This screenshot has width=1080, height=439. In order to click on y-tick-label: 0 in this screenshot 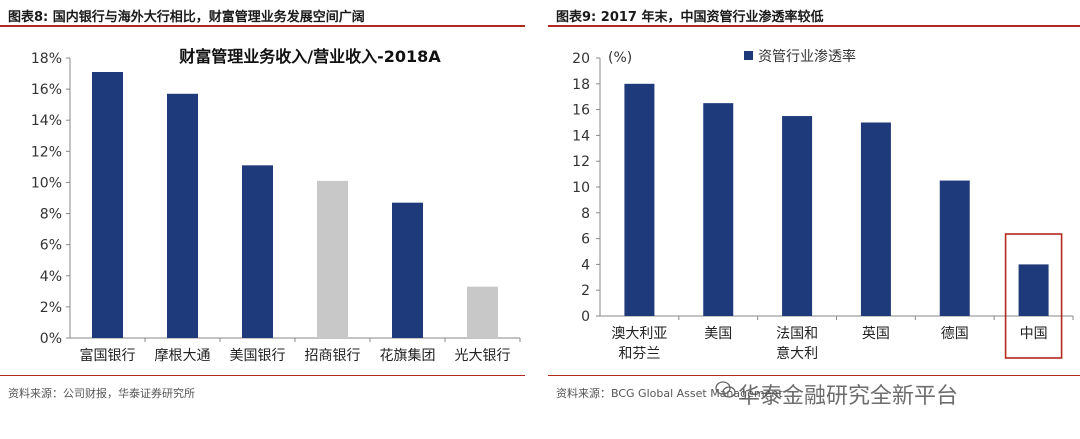, I will do `click(585, 317)`.